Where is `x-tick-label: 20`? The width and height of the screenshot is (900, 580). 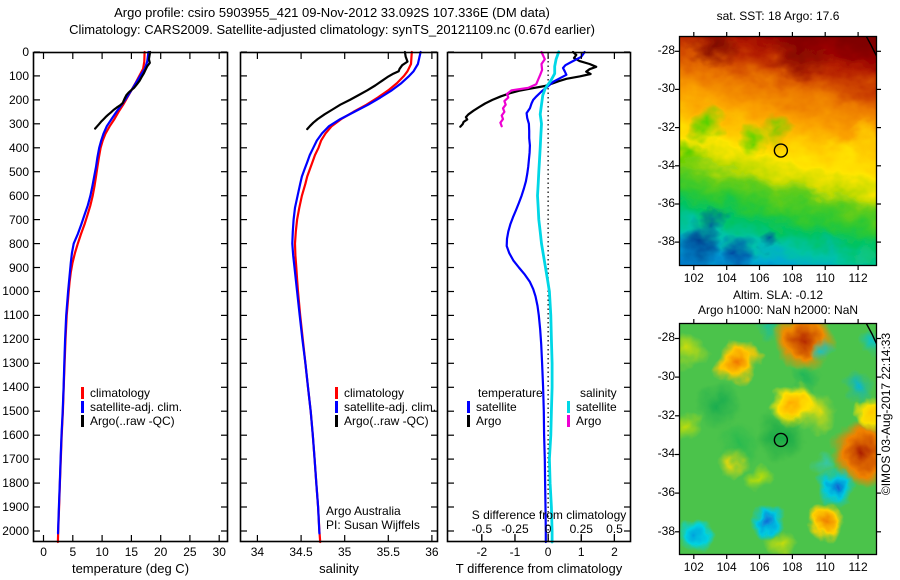 x-tick-label: 20 is located at coordinates (160, 552).